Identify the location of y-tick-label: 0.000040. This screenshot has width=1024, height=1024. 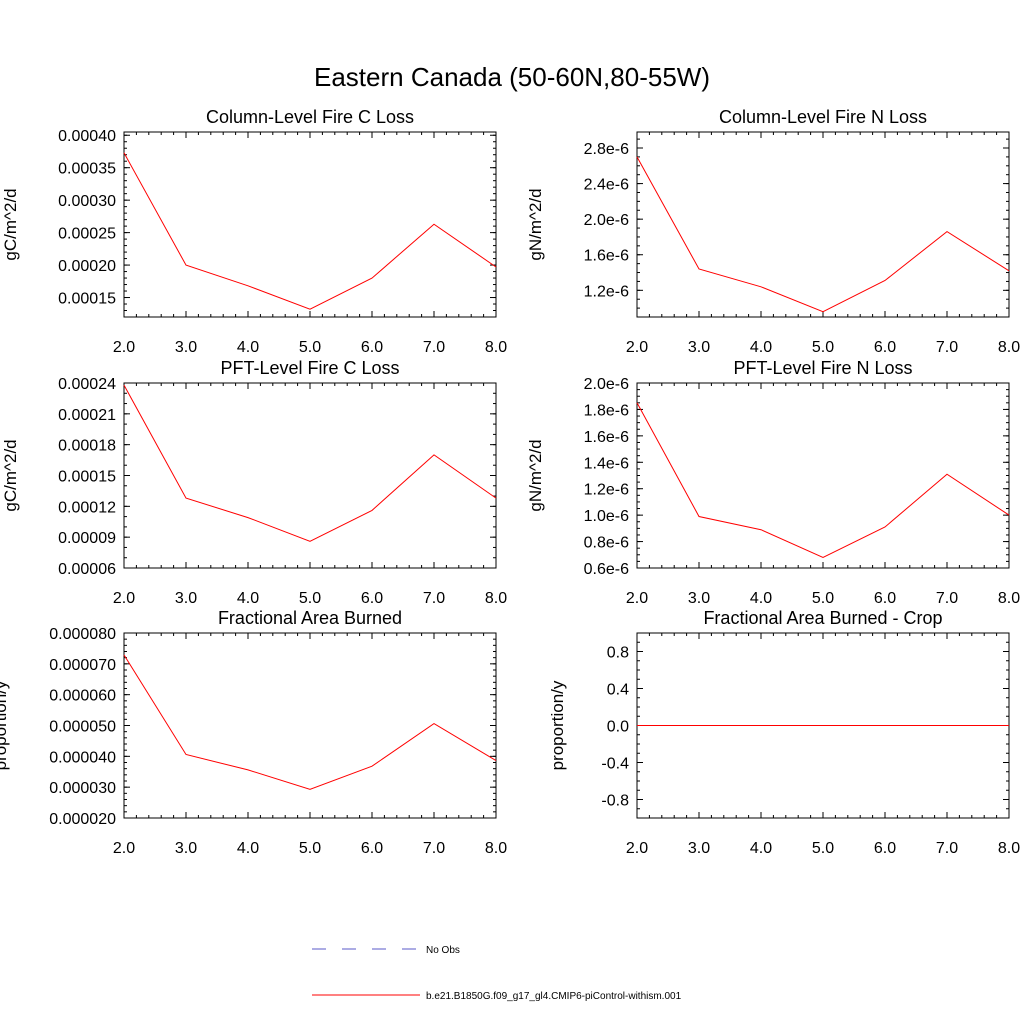
(82, 757).